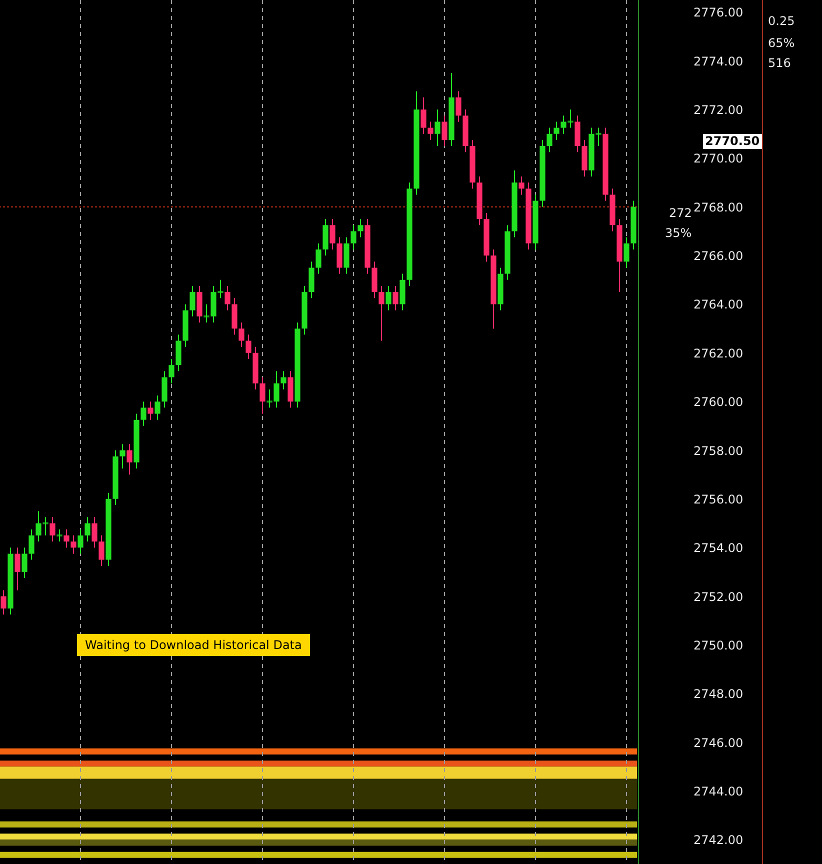 The image size is (822, 864). I want to click on text: 272, so click(680, 213).